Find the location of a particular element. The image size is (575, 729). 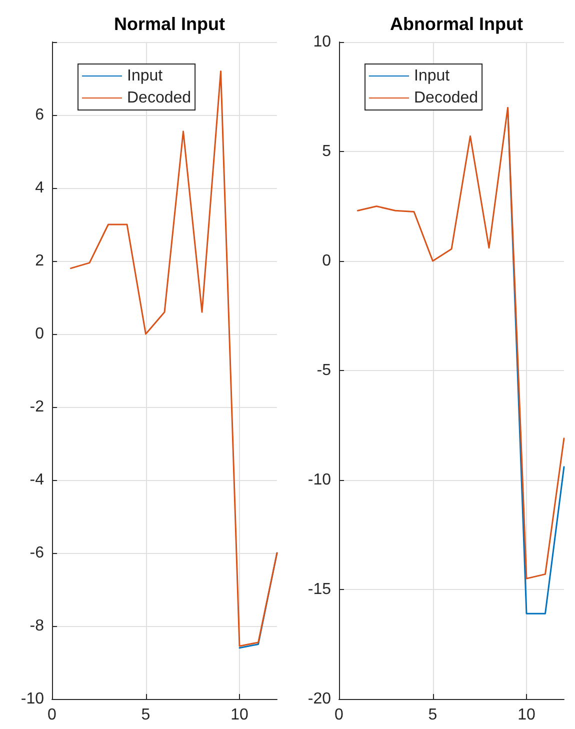

y-tick-label: -5 is located at coordinates (324, 370).